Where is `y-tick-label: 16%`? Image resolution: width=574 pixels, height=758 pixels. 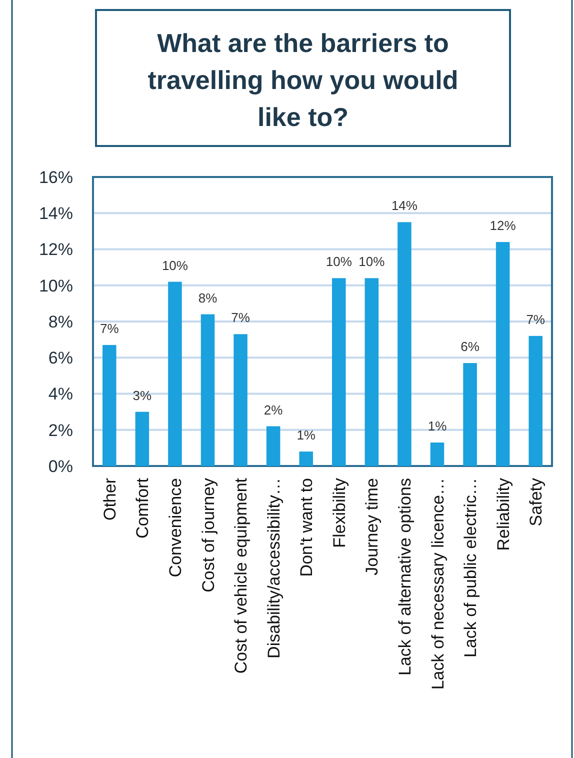
y-tick-label: 16% is located at coordinates (55, 177).